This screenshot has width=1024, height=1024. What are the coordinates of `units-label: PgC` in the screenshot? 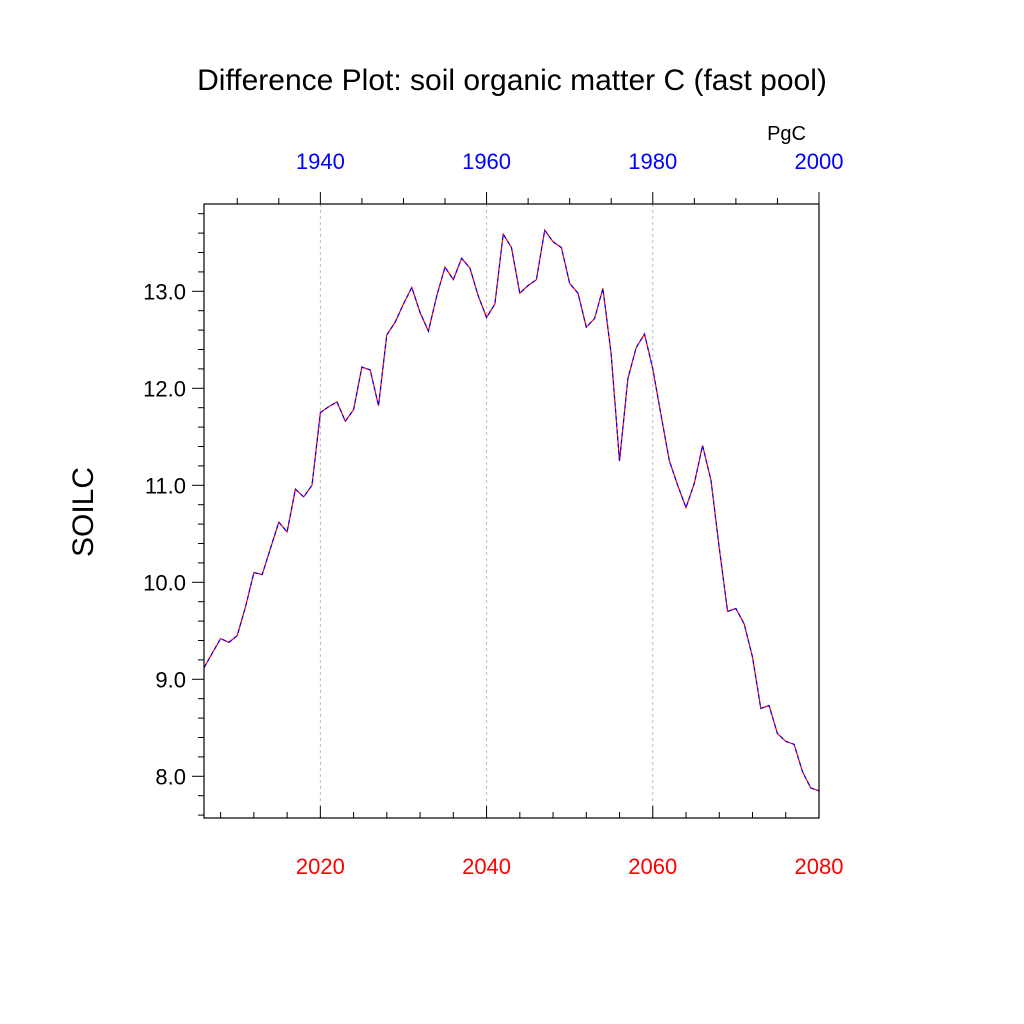 It's located at (786, 134).